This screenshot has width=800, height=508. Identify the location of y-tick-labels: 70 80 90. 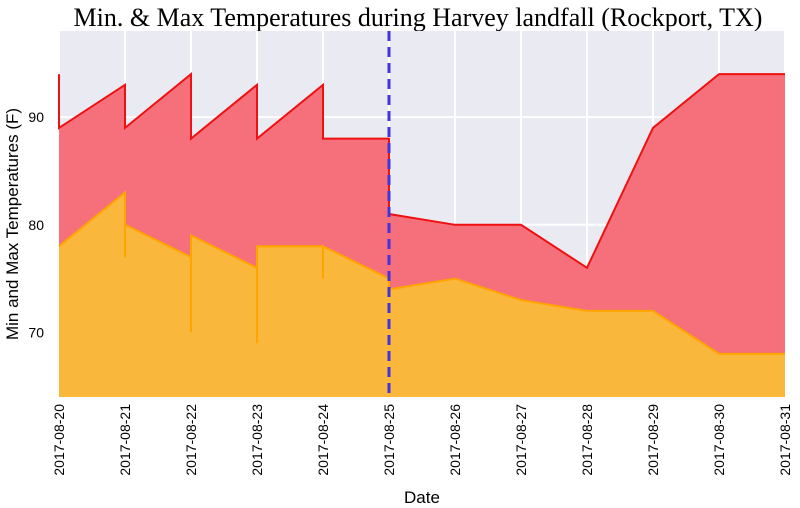
(36, 224).